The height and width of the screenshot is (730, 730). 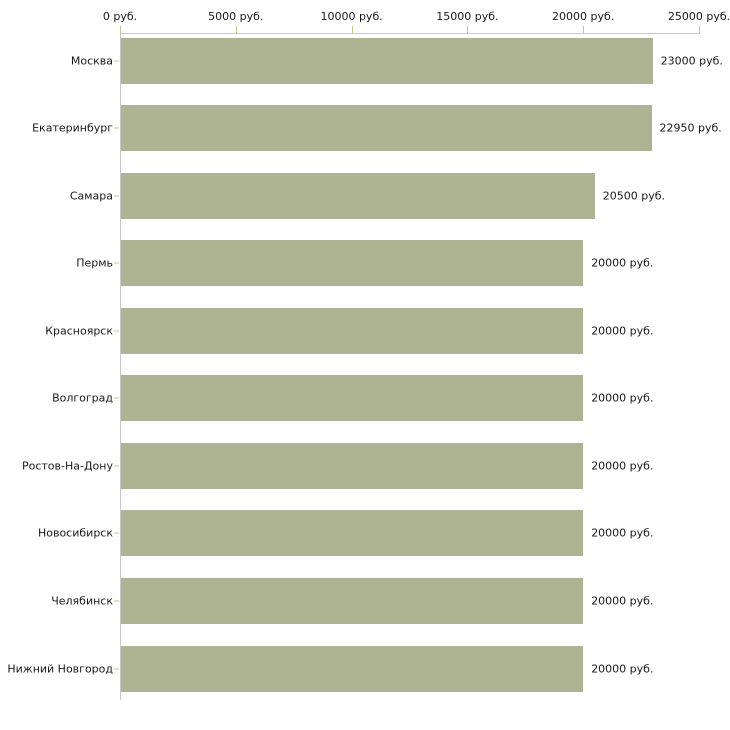 I want to click on x-axis-tick-label: 20000 руб., so click(x=583, y=16).